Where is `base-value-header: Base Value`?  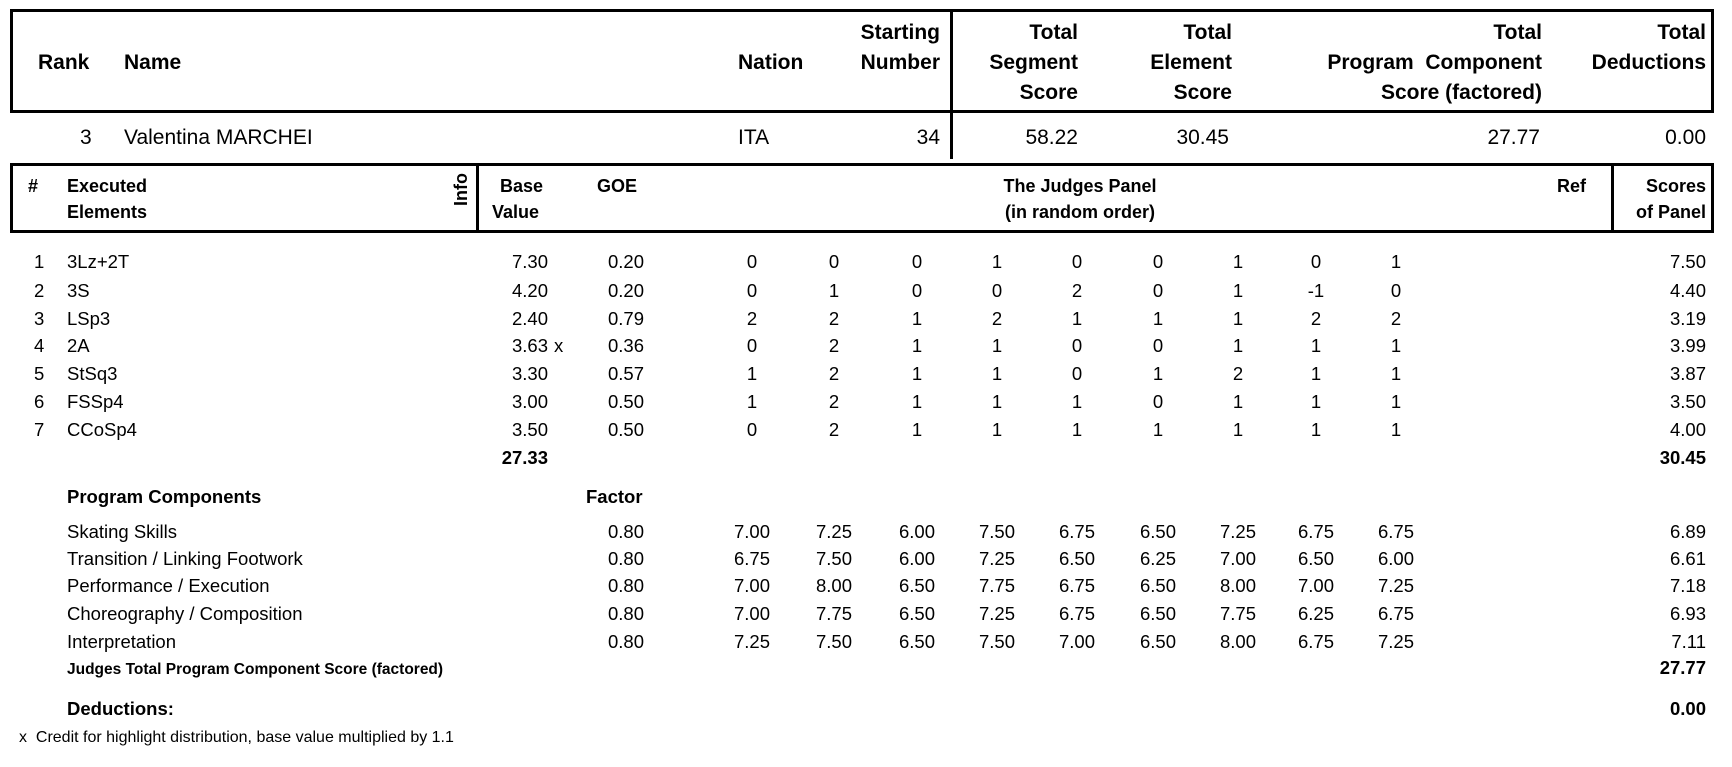 base-value-header: Base Value is located at coordinates (518, 199).